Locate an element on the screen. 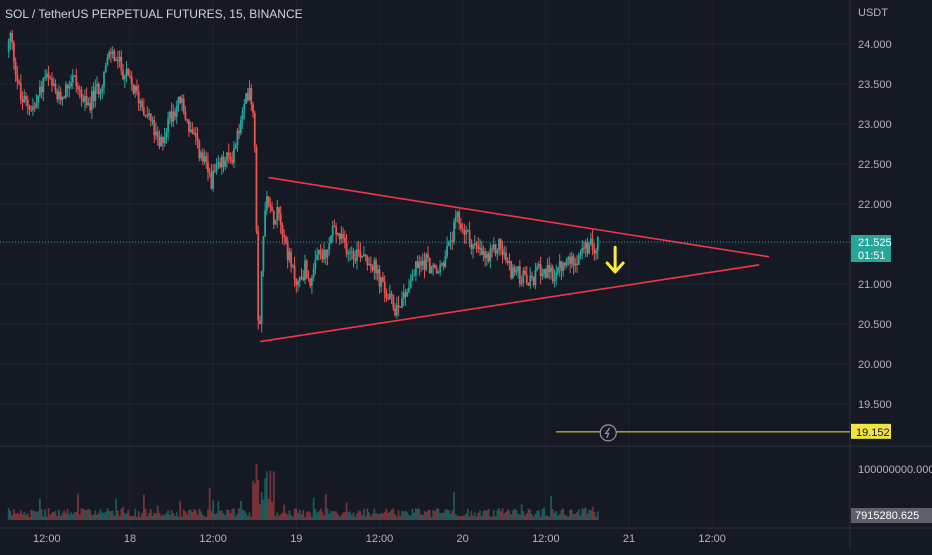  price-tick-label: 21.000 is located at coordinates (875, 285).